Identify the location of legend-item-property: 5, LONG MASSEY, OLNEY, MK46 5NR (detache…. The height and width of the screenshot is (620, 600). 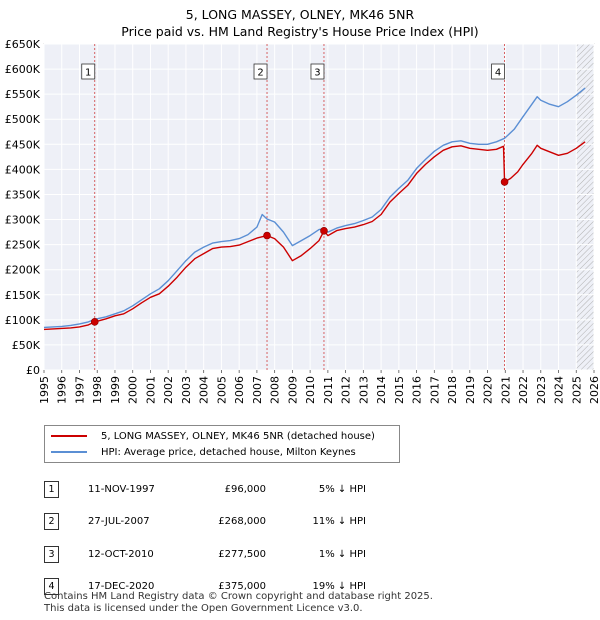
(213, 436).